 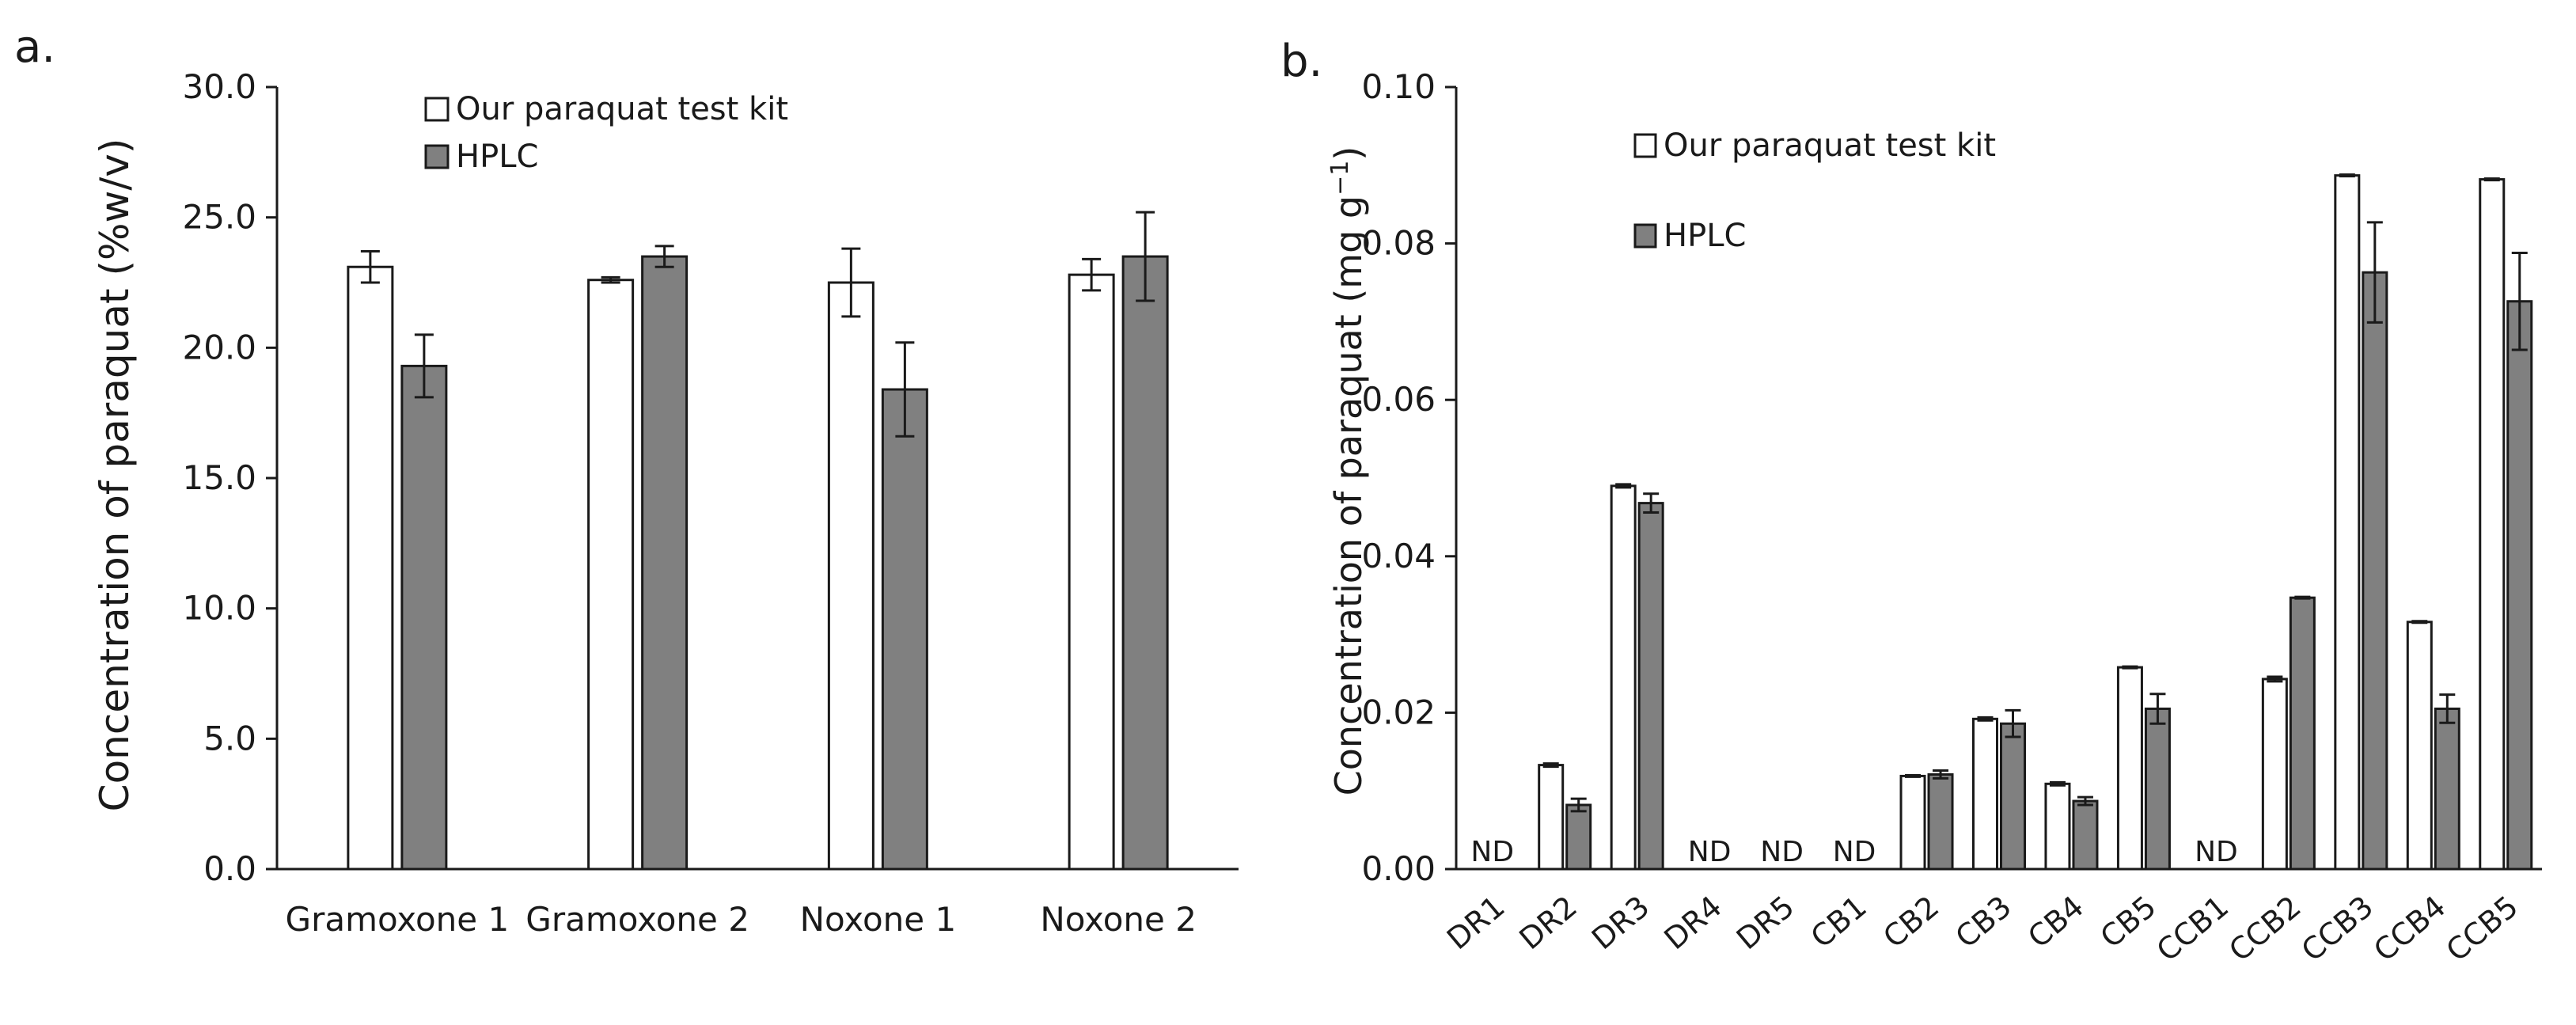 I want to click on bar-our-paraquat-test-kit-cb3, so click(x=1985, y=794).